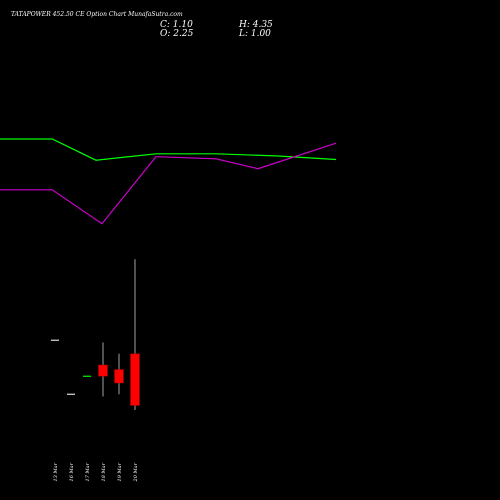 Image resolution: width=500 pixels, height=500 pixels. I want to click on x-tick-label: 13 Mar, so click(56, 471).